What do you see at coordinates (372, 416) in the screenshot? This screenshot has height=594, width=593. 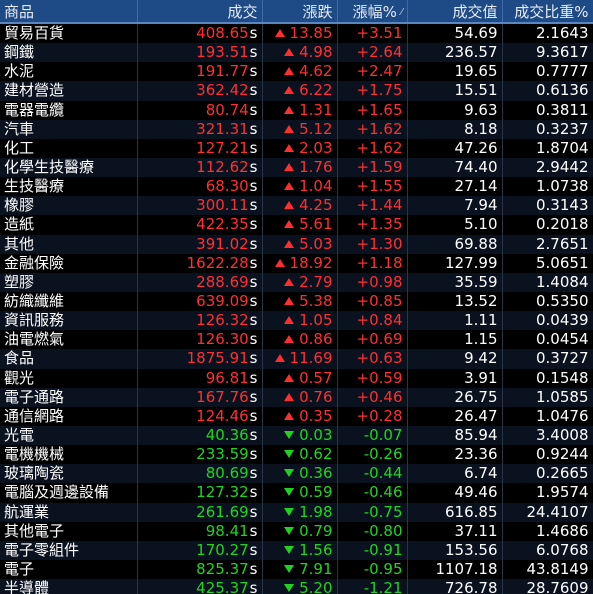 I see `change-pct-value: +0.28` at bounding box center [372, 416].